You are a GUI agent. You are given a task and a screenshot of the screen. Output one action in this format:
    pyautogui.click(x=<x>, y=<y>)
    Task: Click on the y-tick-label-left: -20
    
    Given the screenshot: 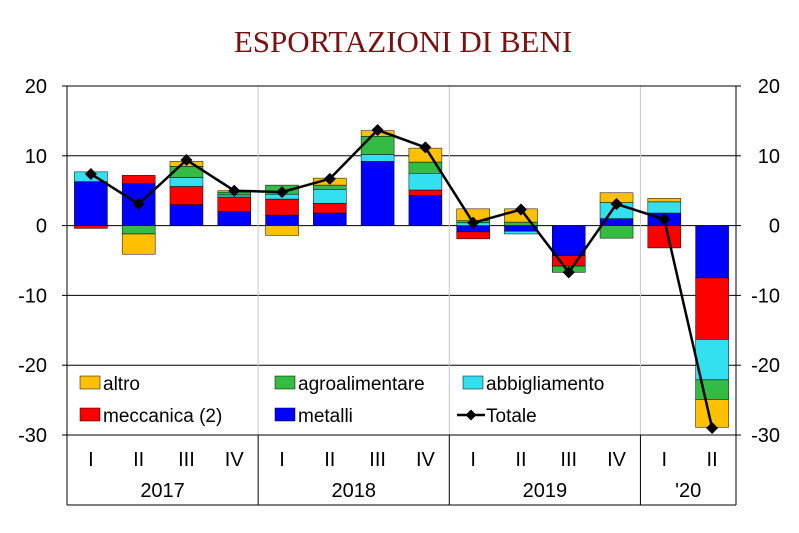 What is the action you would take?
    pyautogui.click(x=32, y=366)
    